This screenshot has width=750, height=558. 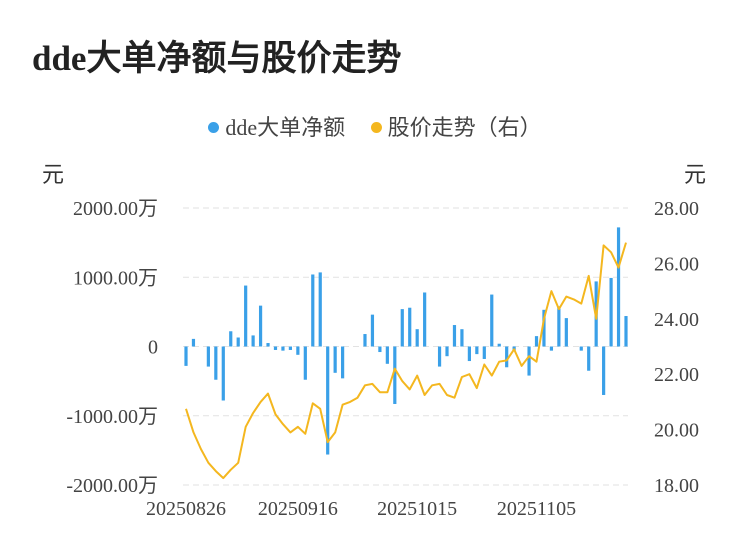 What do you see at coordinates (115, 278) in the screenshot?
I see `left-tick-label: 1000.00万` at bounding box center [115, 278].